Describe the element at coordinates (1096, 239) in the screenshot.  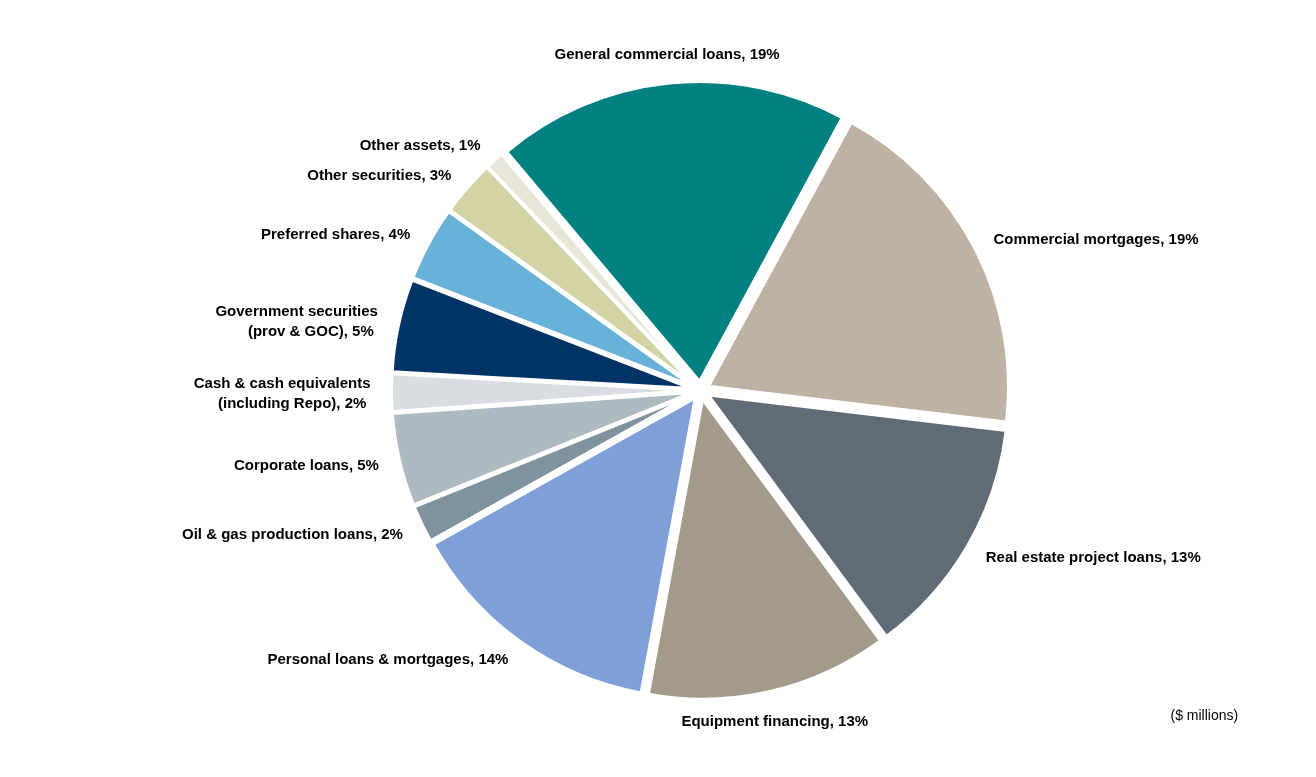
I see `slice-label: Commercial mortgages, 19%` at that location.